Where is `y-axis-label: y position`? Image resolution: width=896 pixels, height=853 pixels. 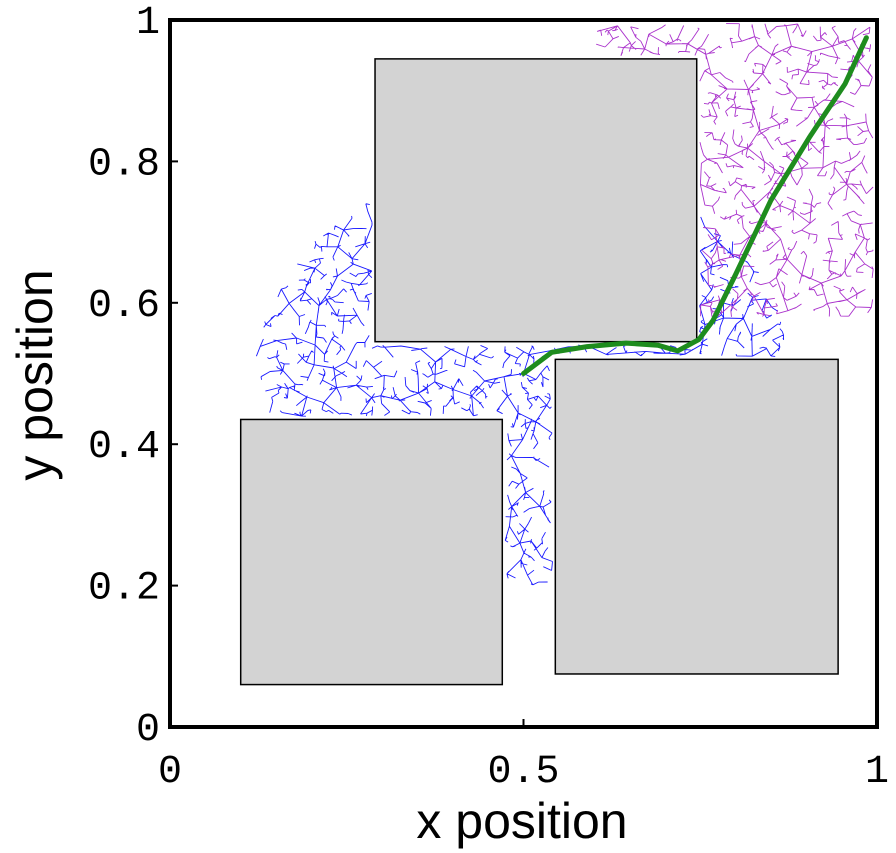 y-axis-label: y position is located at coordinates (35, 374).